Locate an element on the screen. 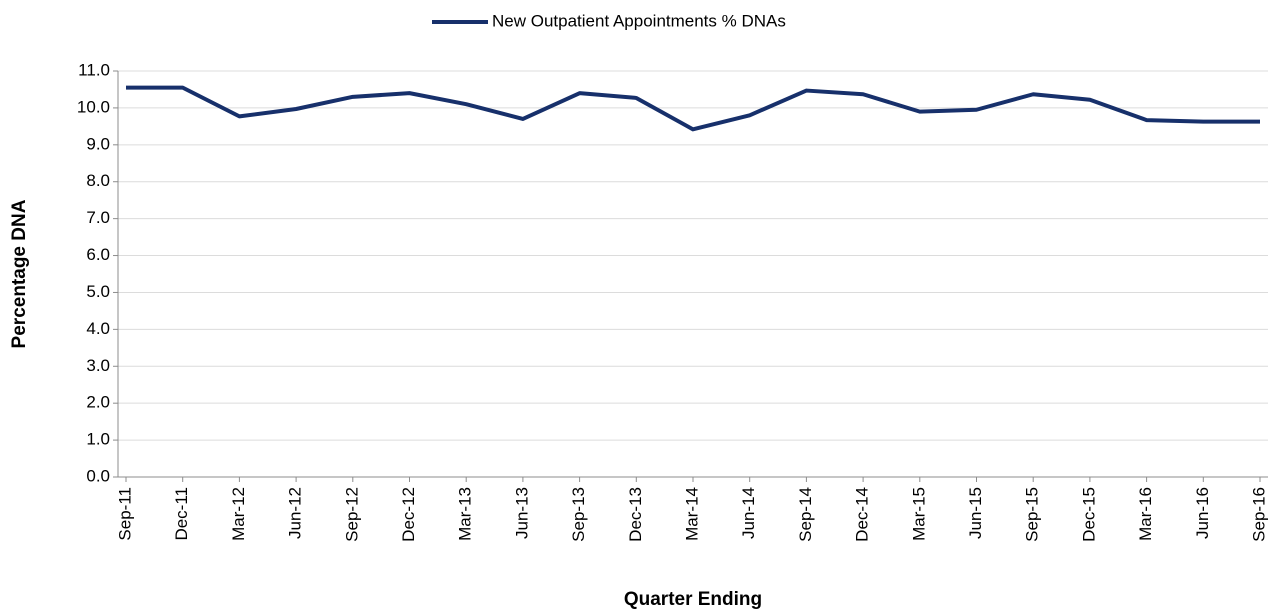  x-tick-label: Jun-16 is located at coordinates (1202, 513).